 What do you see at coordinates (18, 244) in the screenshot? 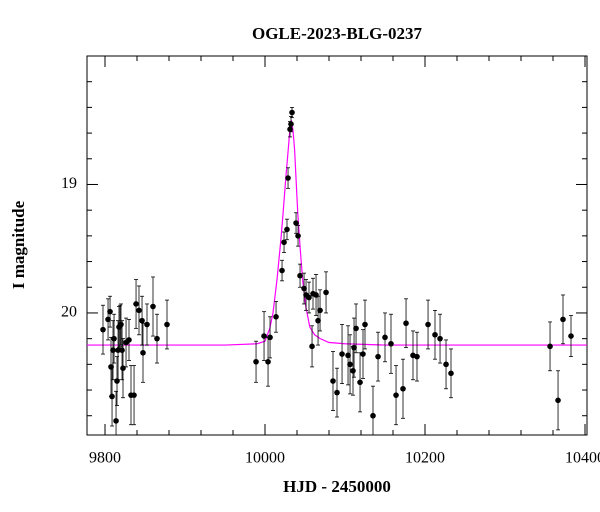
I see `y-axis-label: I magnitude` at bounding box center [18, 244].